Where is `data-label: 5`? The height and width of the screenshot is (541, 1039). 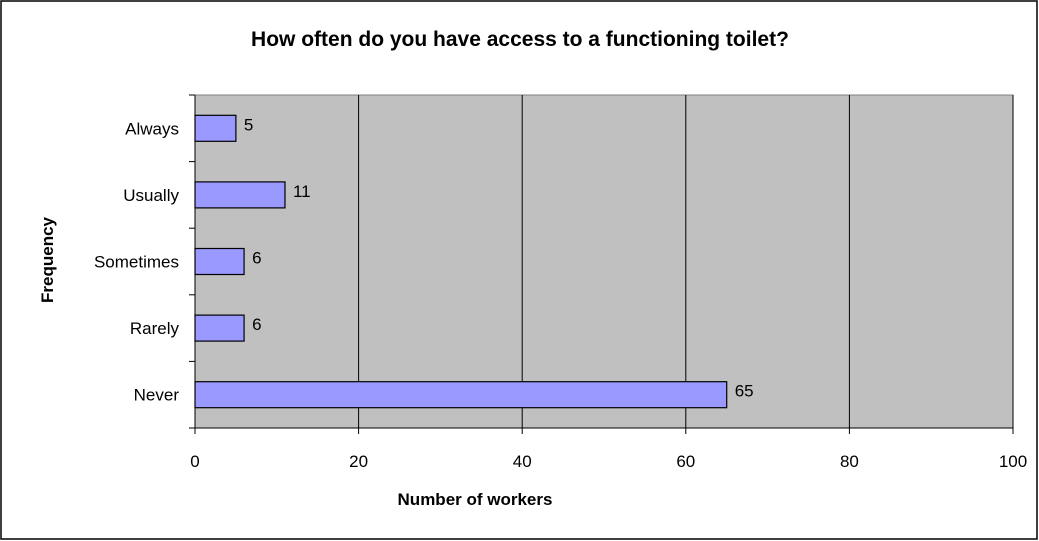
data-label: 5 is located at coordinates (248, 124).